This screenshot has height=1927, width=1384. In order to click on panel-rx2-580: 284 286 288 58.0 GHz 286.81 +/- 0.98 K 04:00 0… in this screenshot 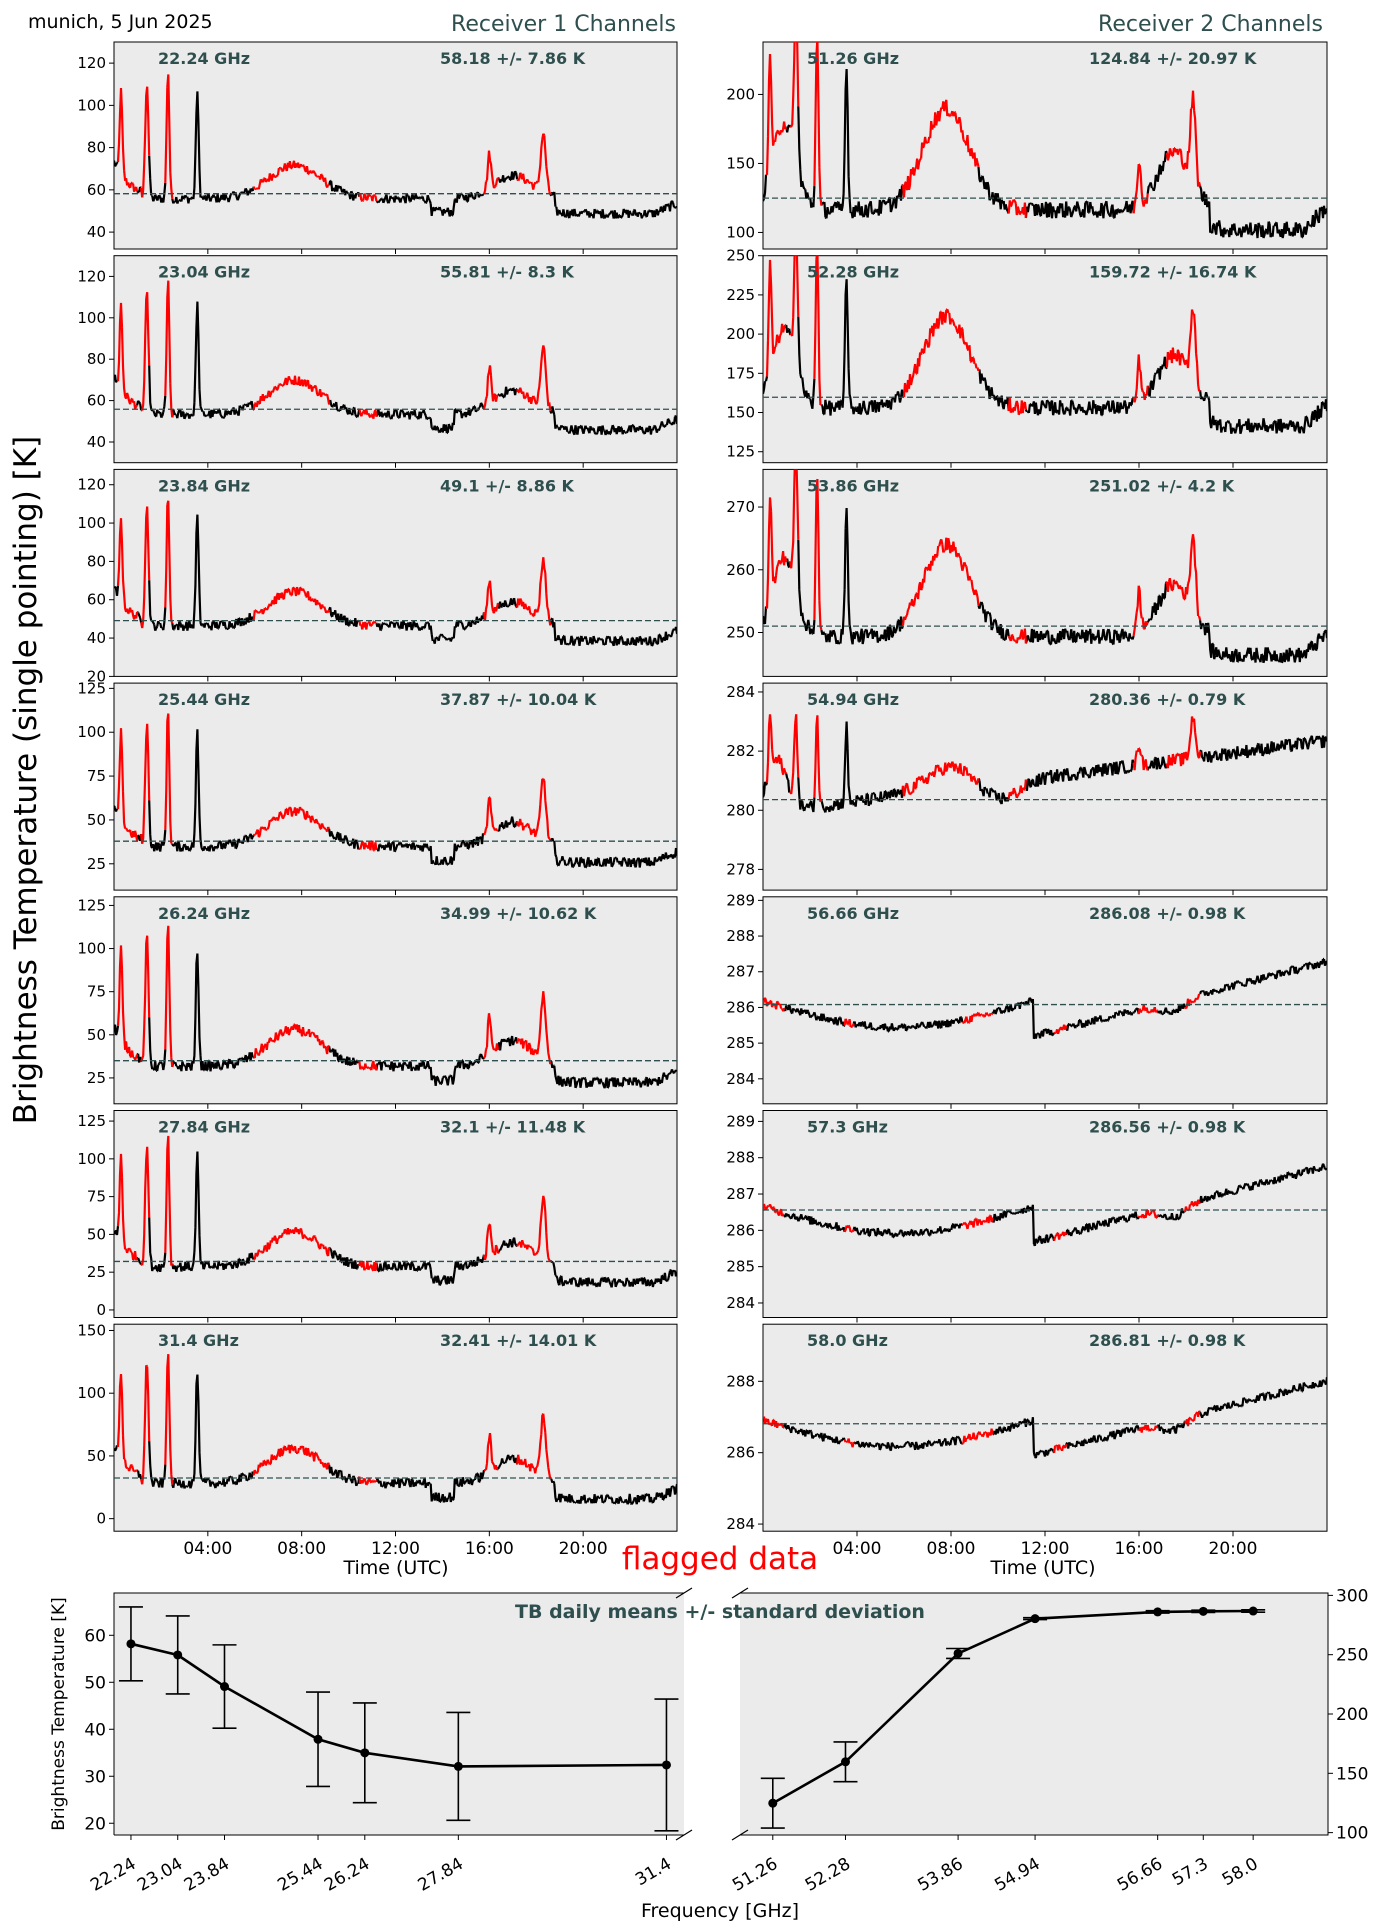, I will do `click(1027, 1441)`.